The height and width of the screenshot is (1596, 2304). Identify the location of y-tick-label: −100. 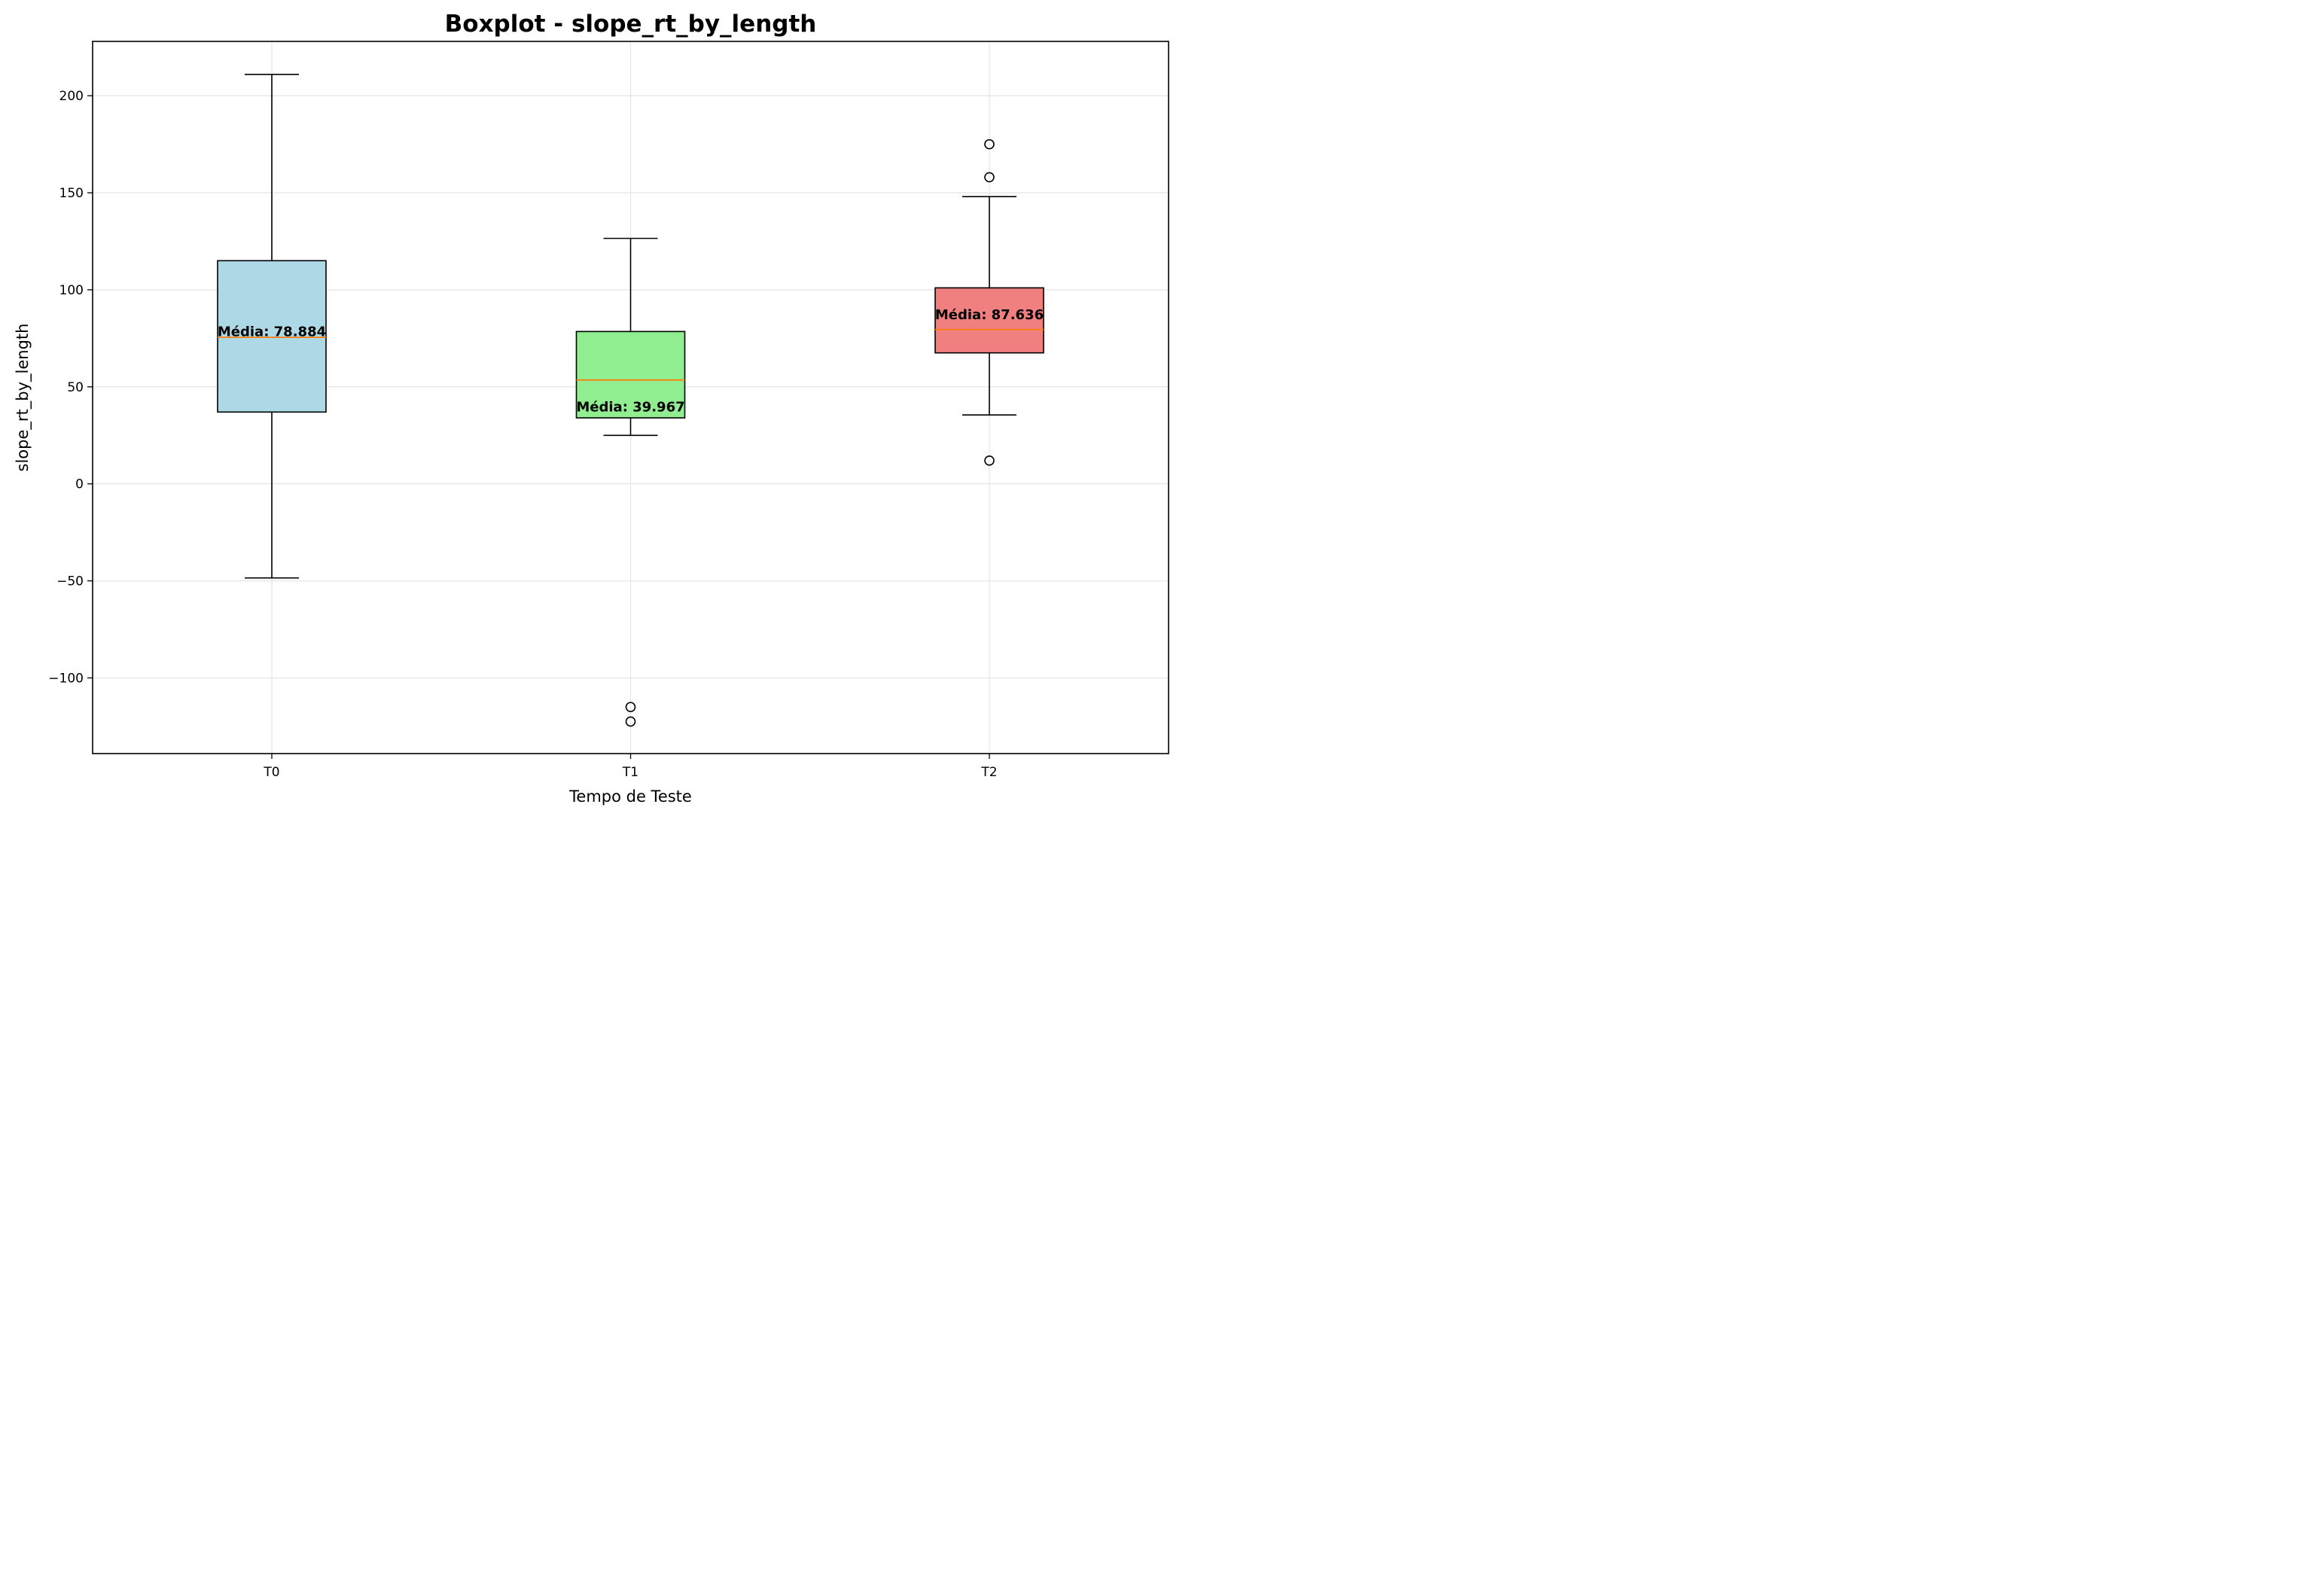
(66, 678).